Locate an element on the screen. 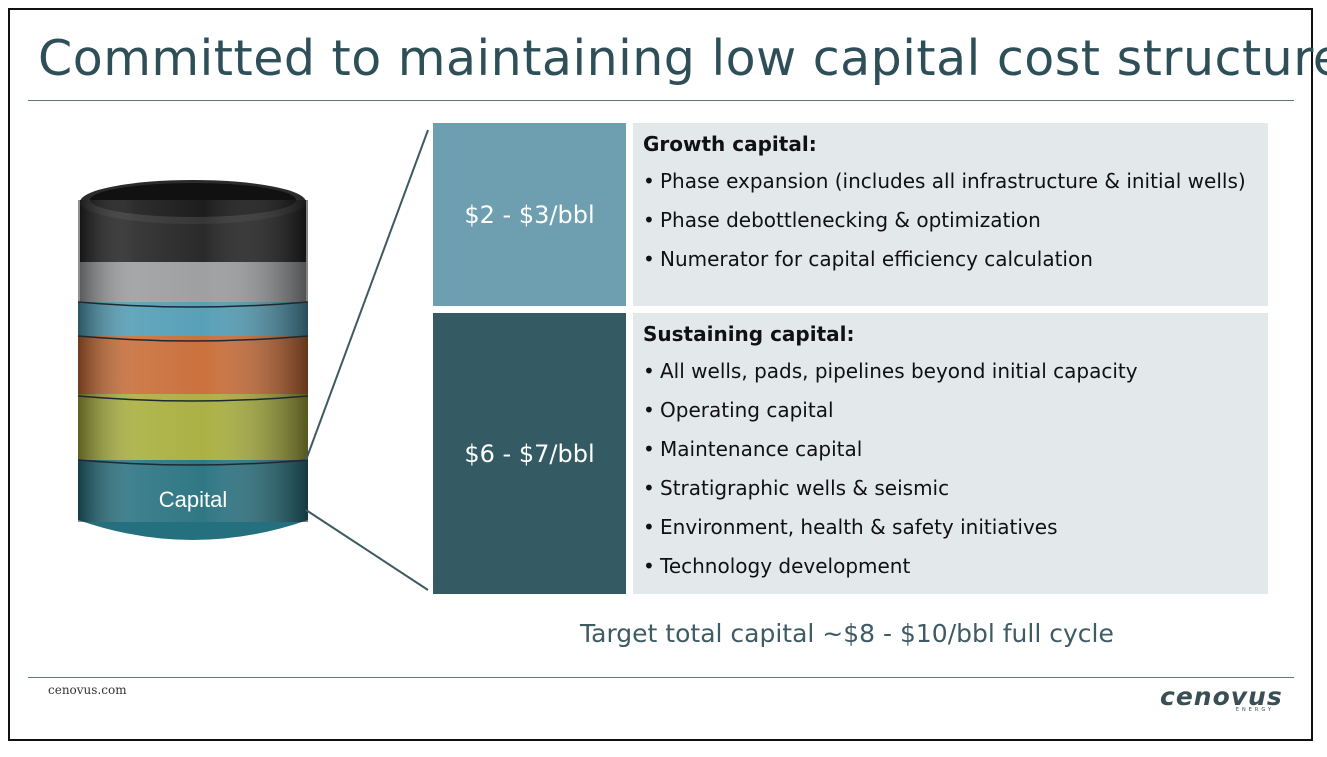 This screenshot has width=1327, height=757. sustaining-range: $6 - $7/bbl is located at coordinates (529, 454).